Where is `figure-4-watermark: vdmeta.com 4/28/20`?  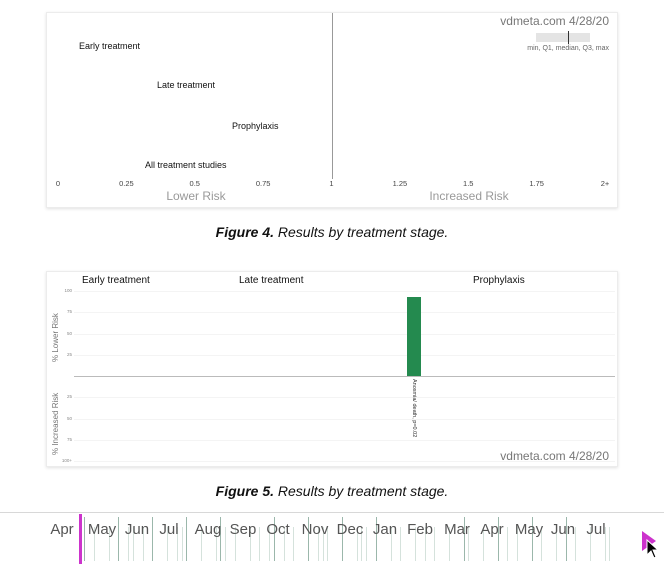
figure-4-watermark: vdmeta.com 4/28/20 is located at coordinates (554, 21).